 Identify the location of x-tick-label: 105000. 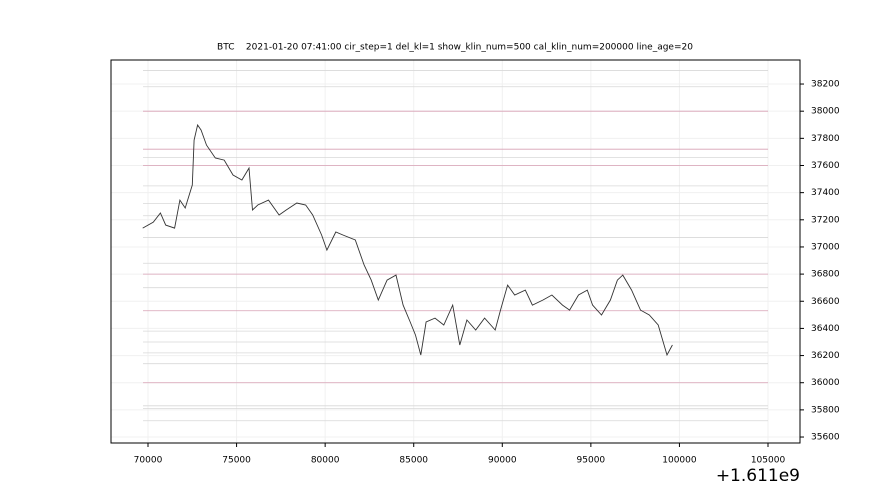
(768, 461).